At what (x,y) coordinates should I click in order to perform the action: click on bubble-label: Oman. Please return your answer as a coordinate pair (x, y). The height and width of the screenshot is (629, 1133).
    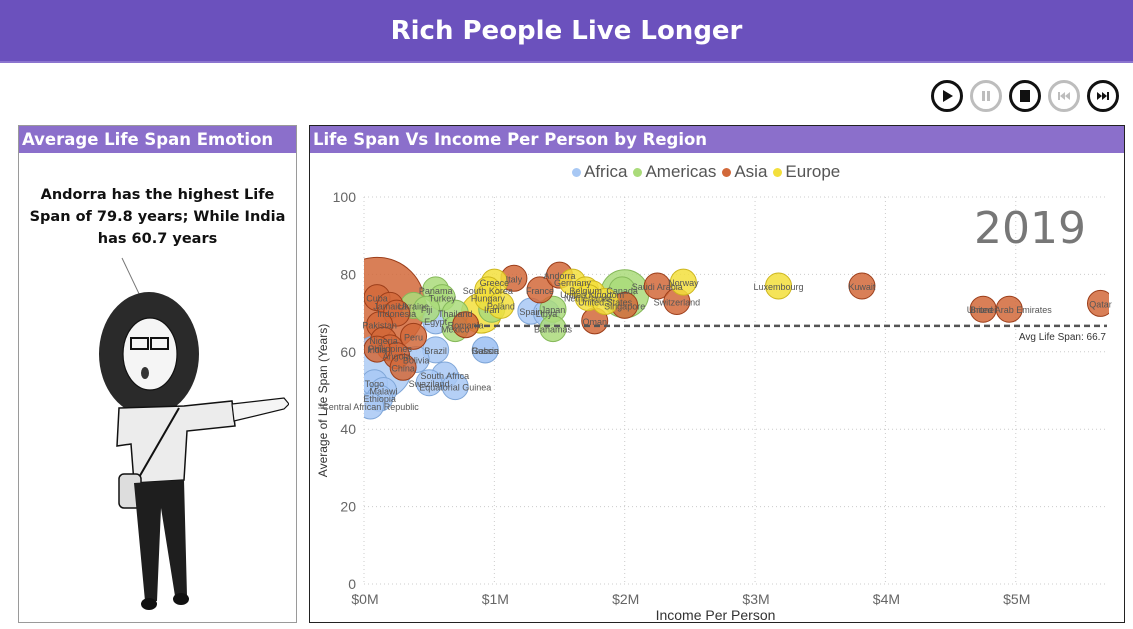
    Looking at the image, I should click on (594, 322).